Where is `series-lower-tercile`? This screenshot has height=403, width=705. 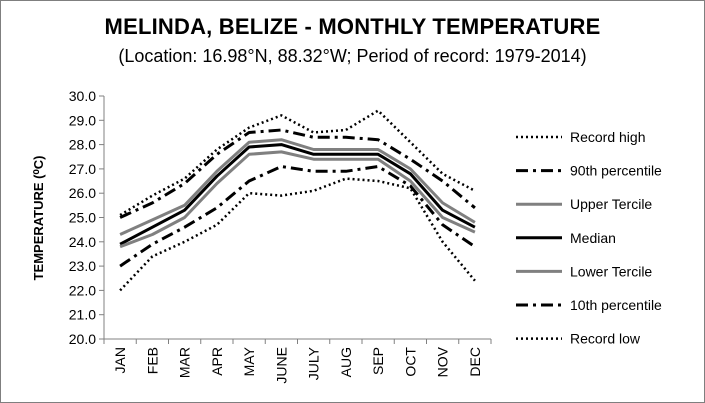
series-lower-tercile is located at coordinates (297, 199).